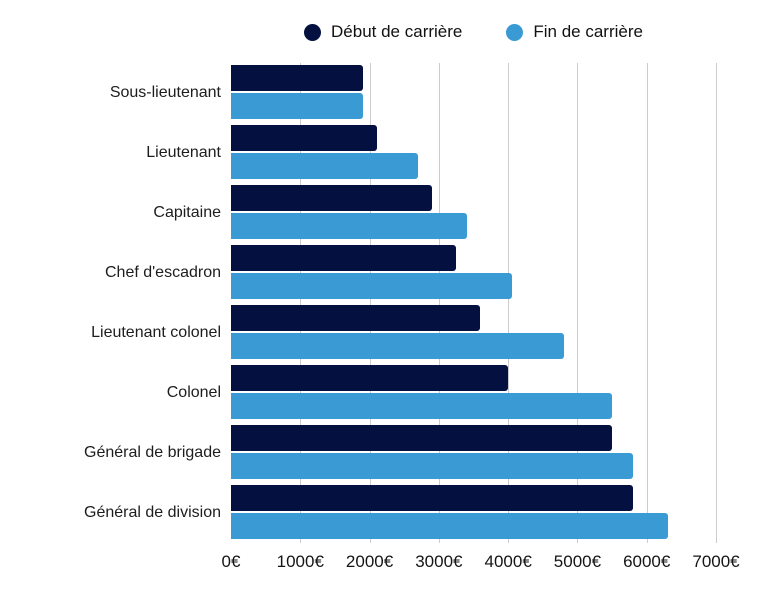 The width and height of the screenshot is (760, 590). I want to click on legend-label-debut: Début de carrière, so click(397, 31).